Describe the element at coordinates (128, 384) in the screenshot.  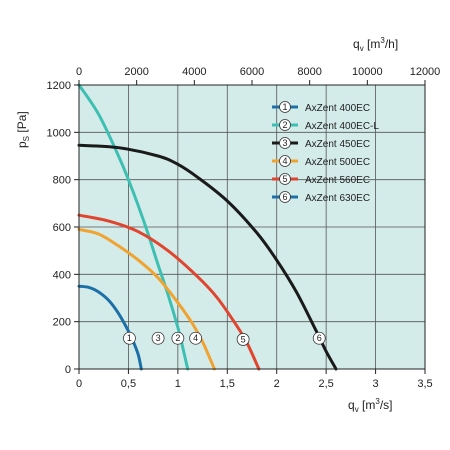
I see `x-tick-label: 0,5` at that location.